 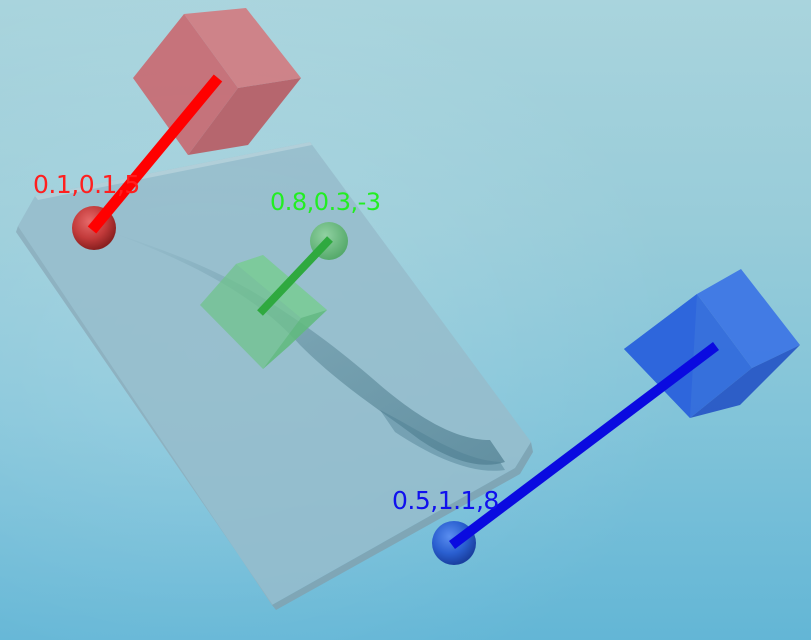 What do you see at coordinates (244, 116) in the screenshot?
I see `red-cube-right` at bounding box center [244, 116].